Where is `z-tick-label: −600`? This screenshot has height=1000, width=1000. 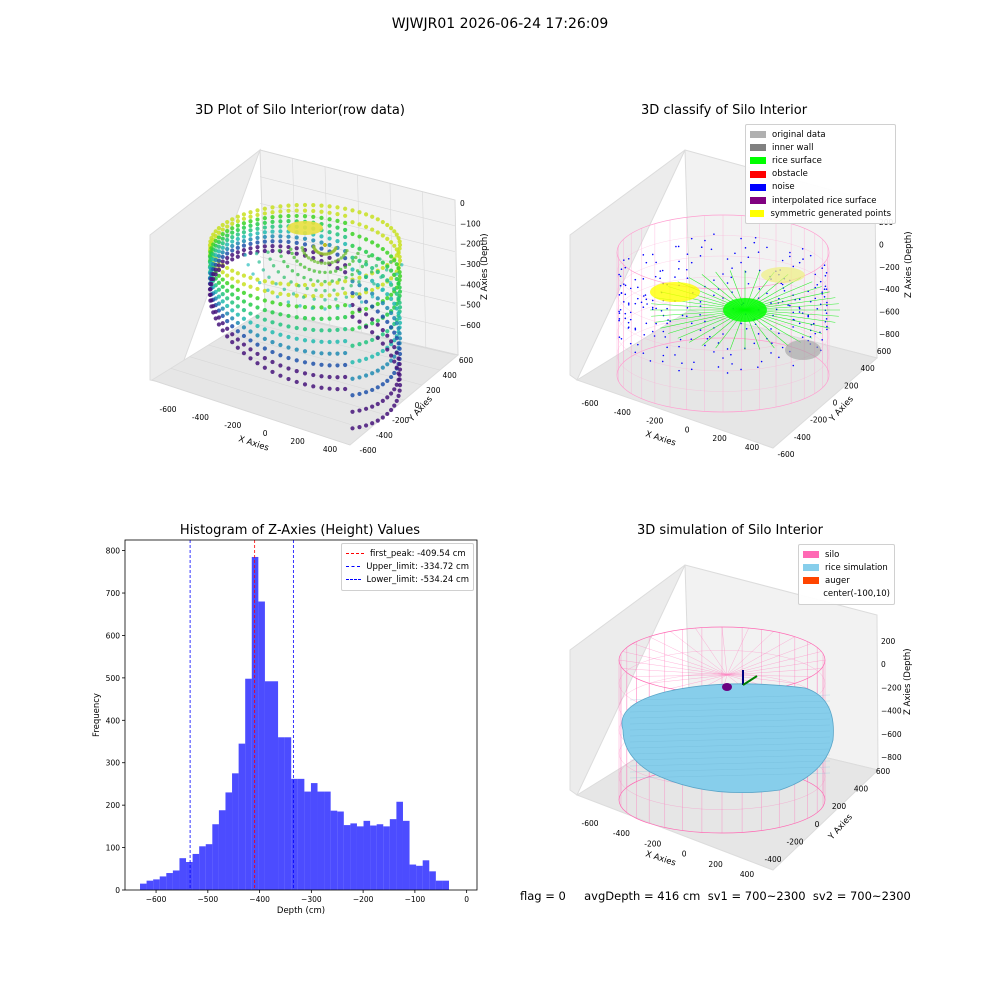
z-tick-label: −600 is located at coordinates (889, 312).